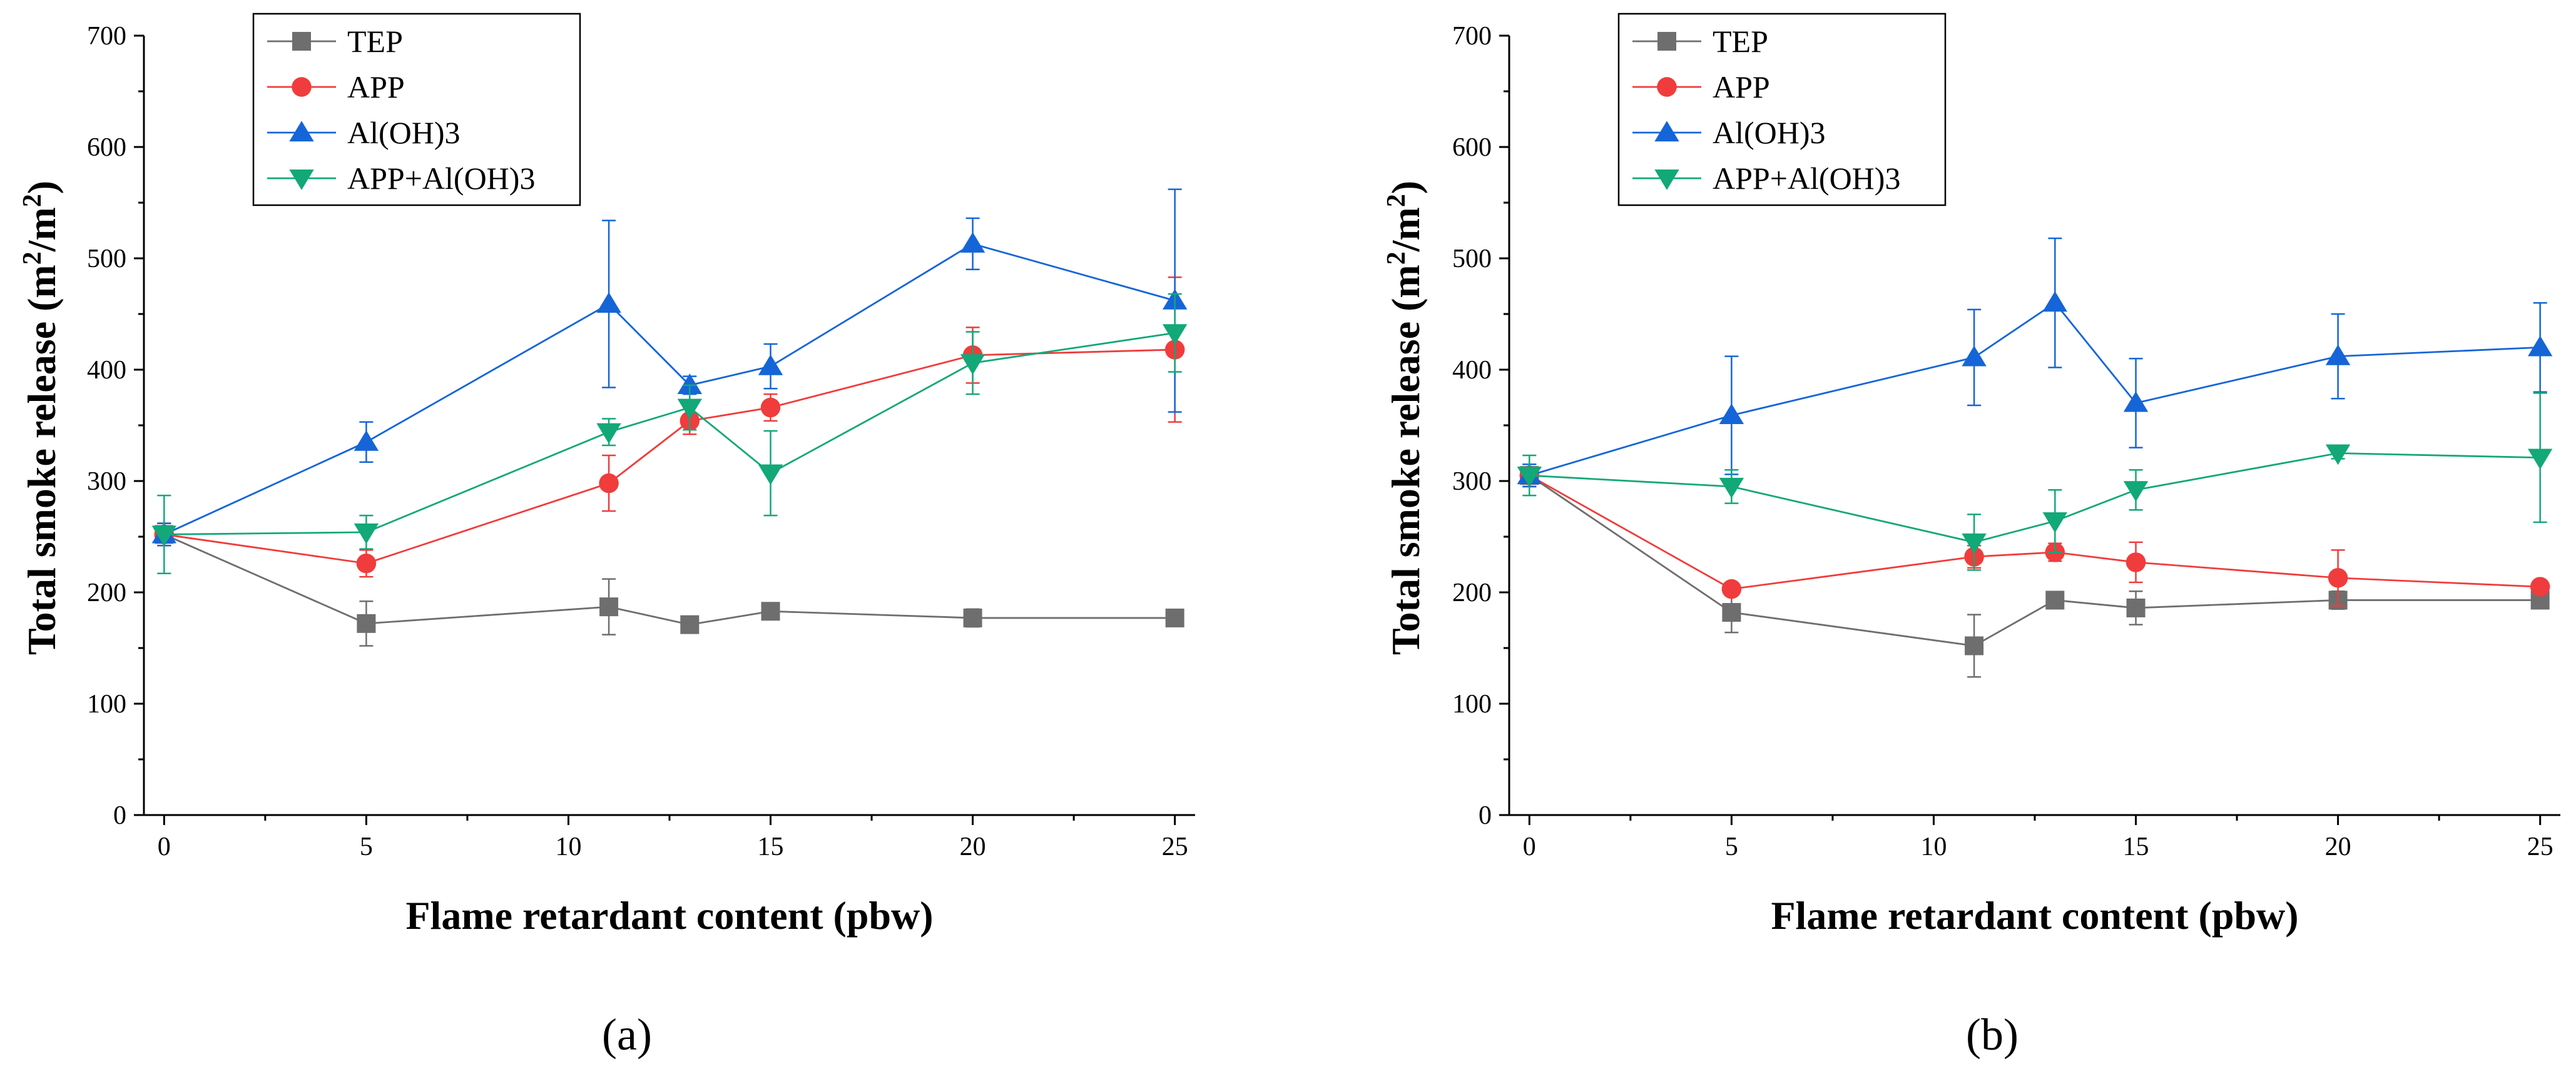  What do you see at coordinates (1175, 847) in the screenshot?
I see `x-tick-label: 25` at bounding box center [1175, 847].